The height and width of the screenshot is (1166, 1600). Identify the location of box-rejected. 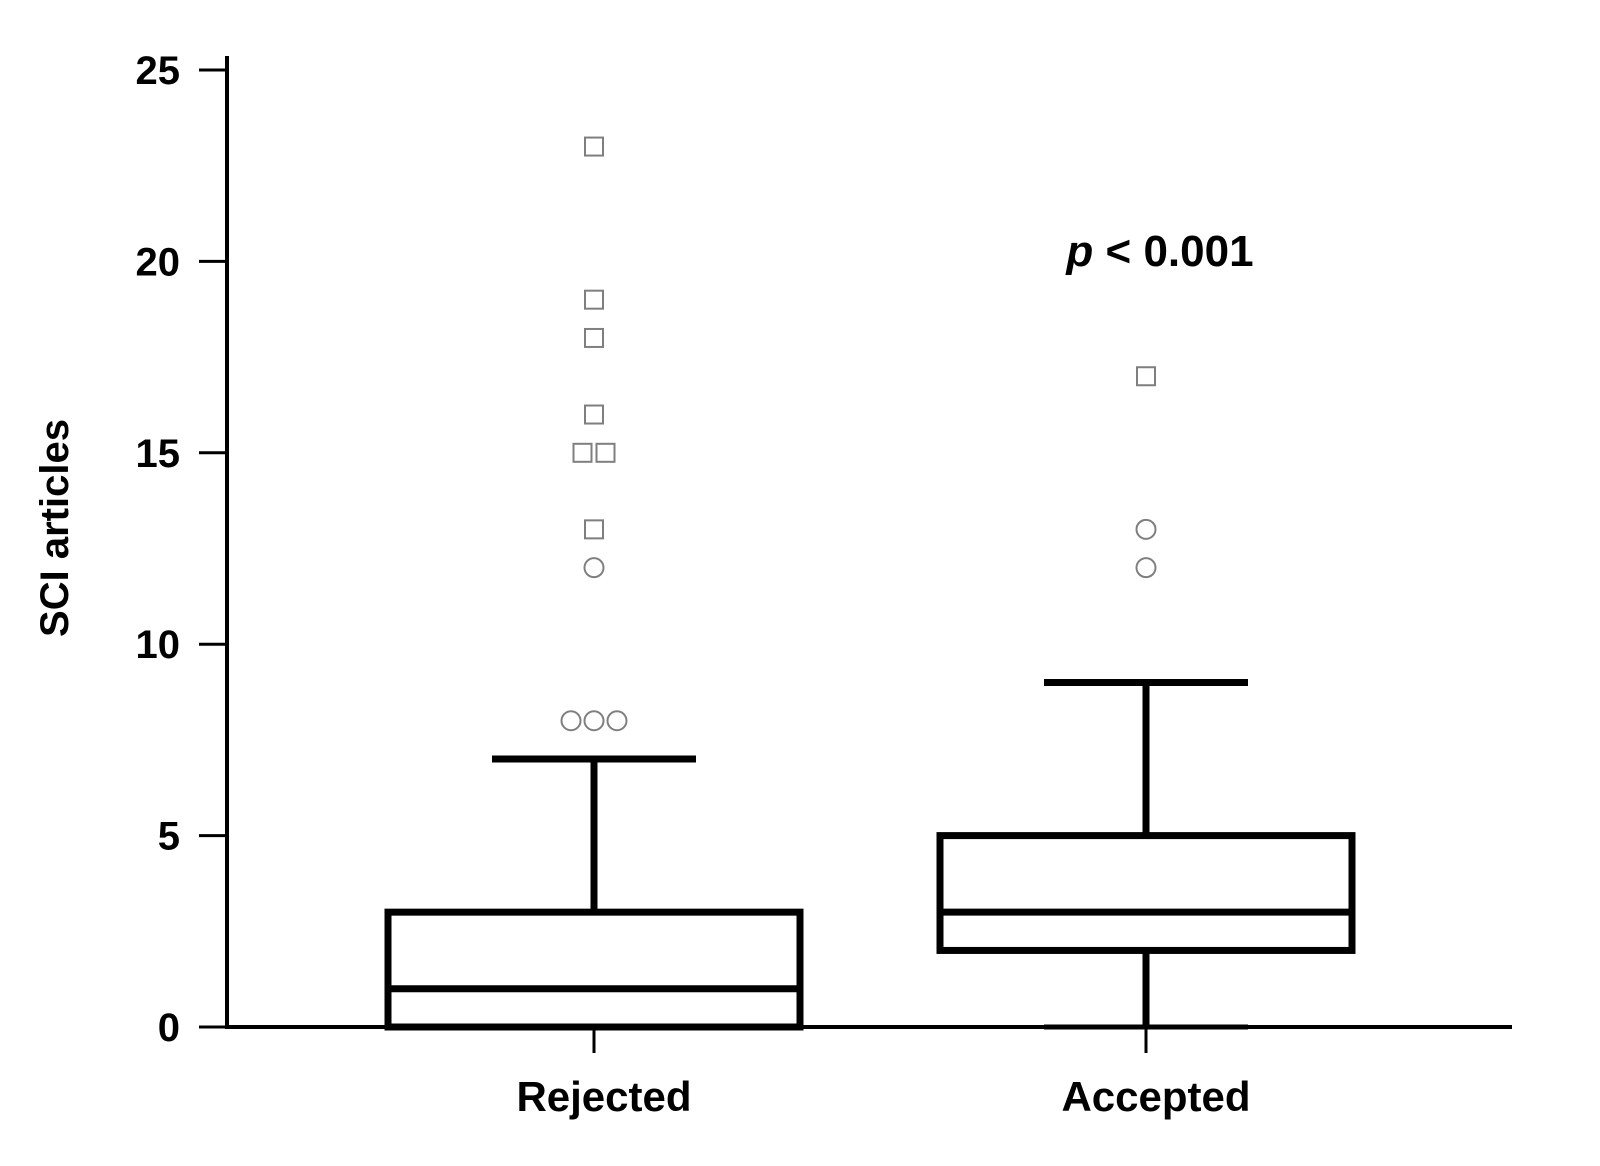
(594, 893).